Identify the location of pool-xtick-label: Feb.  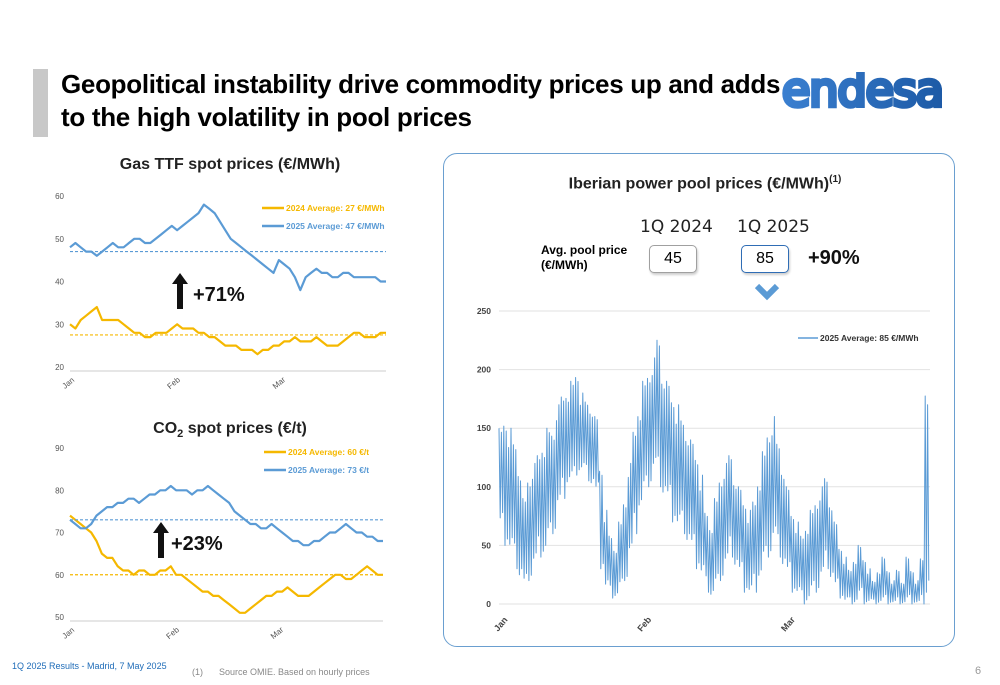
(644, 623).